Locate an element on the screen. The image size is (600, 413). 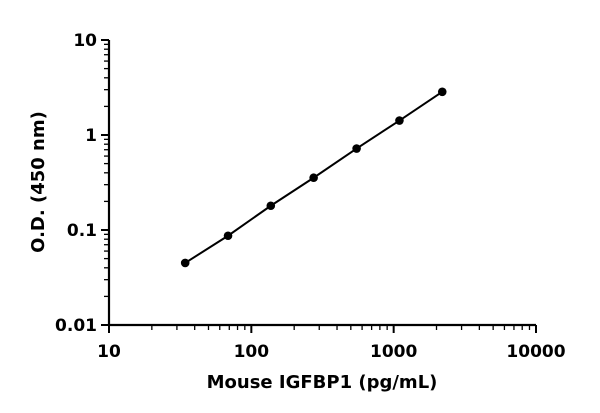
y-tick-label: 10 is located at coordinates (85, 41).